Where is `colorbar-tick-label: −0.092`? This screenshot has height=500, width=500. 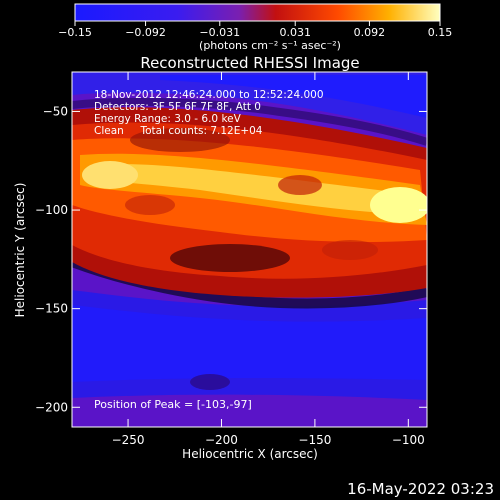 colorbar-tick-label: −0.092 is located at coordinates (145, 32).